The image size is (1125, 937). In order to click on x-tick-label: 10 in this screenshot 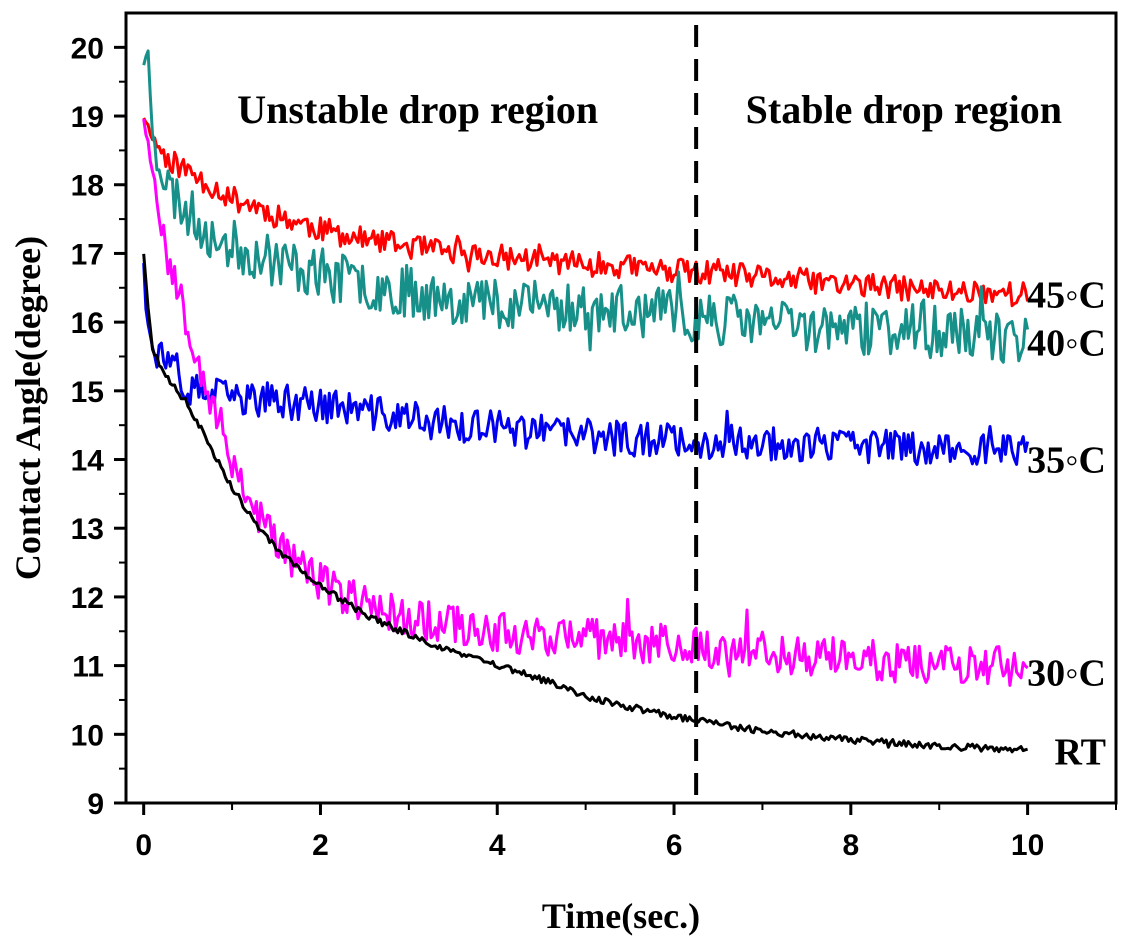, I will do `click(1027, 845)`.